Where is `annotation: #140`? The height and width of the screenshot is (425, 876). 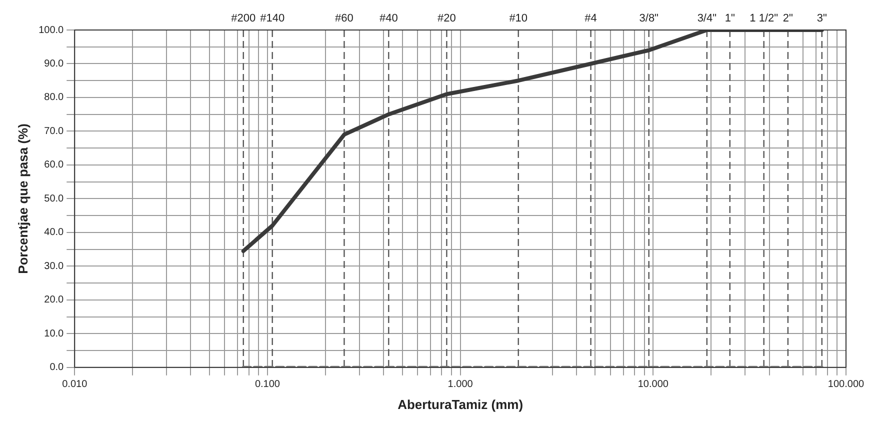 annotation: #140 is located at coordinates (272, 18).